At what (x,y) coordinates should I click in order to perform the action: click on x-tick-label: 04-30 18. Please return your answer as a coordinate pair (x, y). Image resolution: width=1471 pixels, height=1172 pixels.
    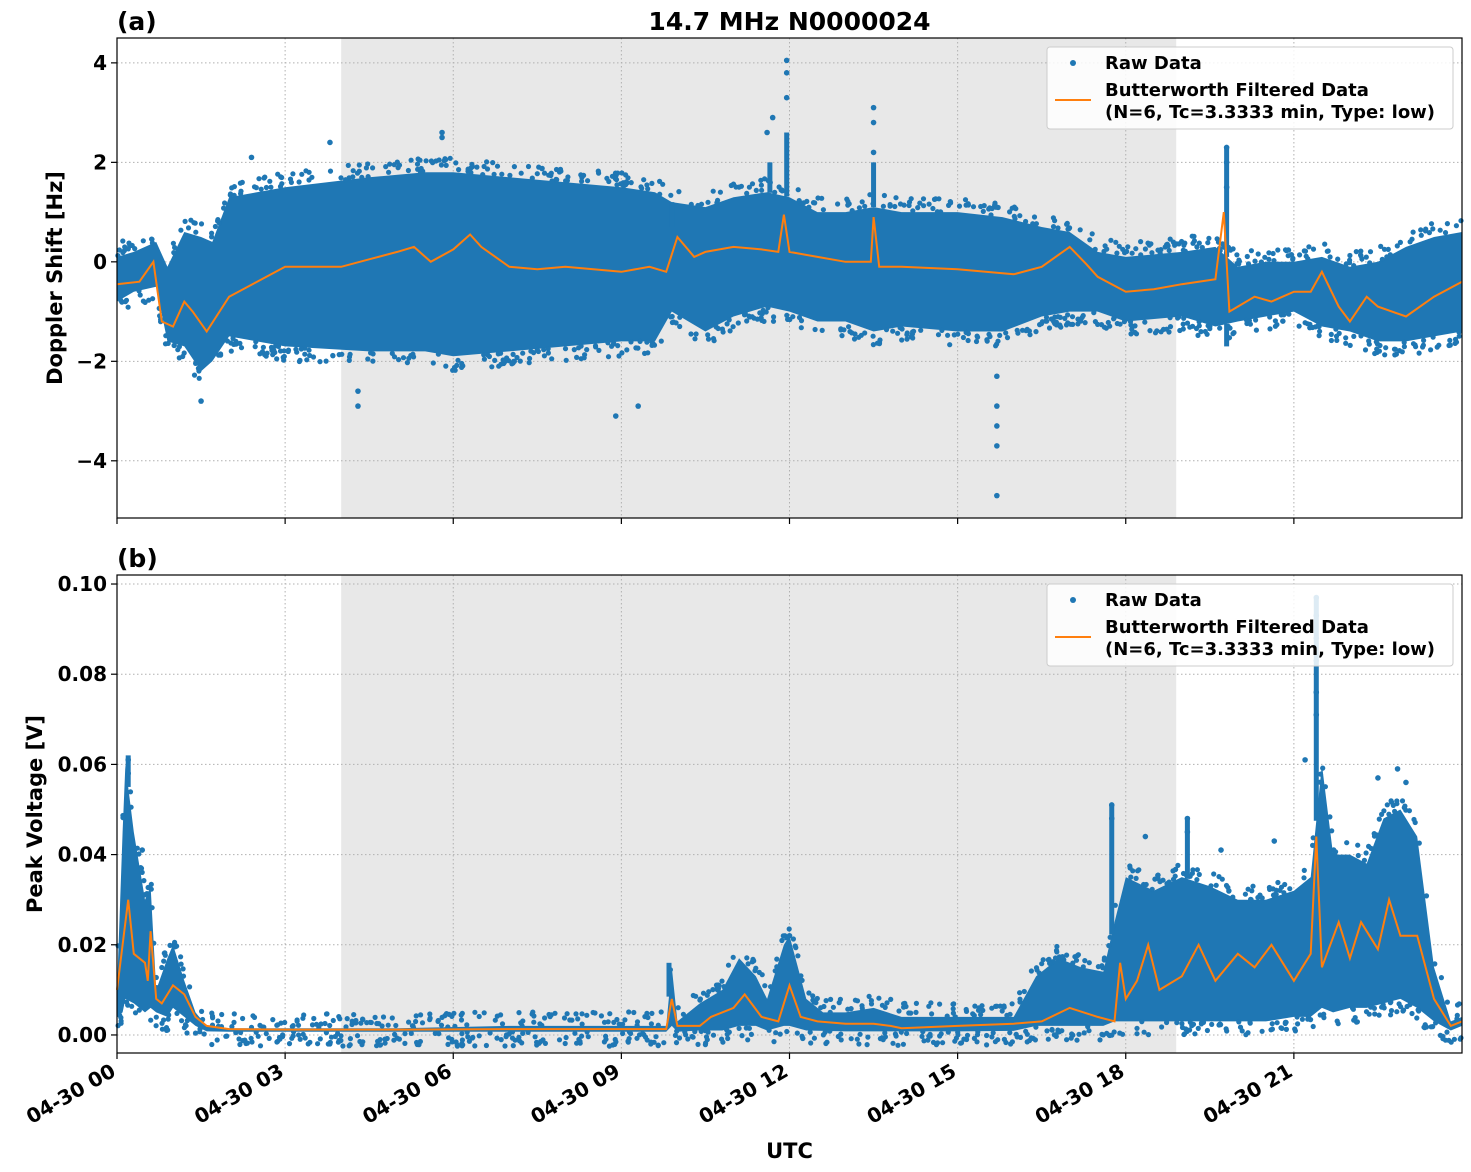
    Looking at the image, I should click on (1080, 1094).